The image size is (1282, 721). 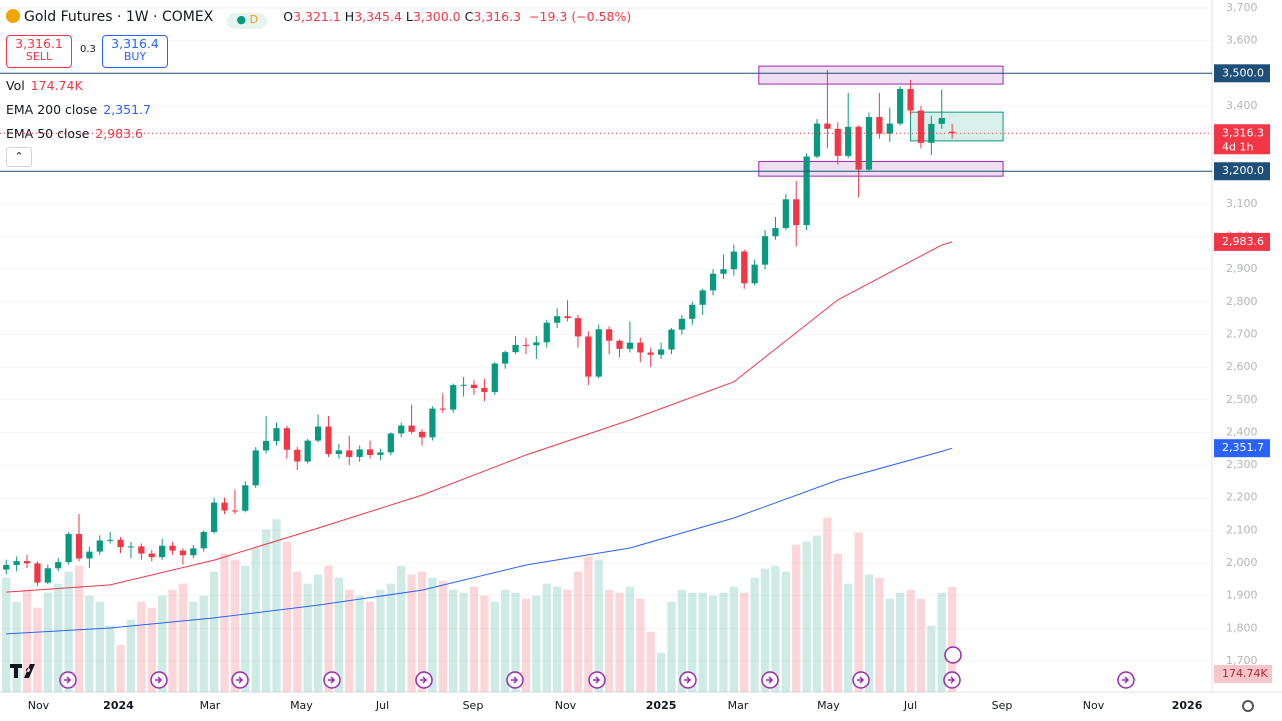 What do you see at coordinates (404, 16) in the screenshot?
I see `ohlc: O3,321.1 H3,345.4 L3,300.0 C3,316.3` at bounding box center [404, 16].